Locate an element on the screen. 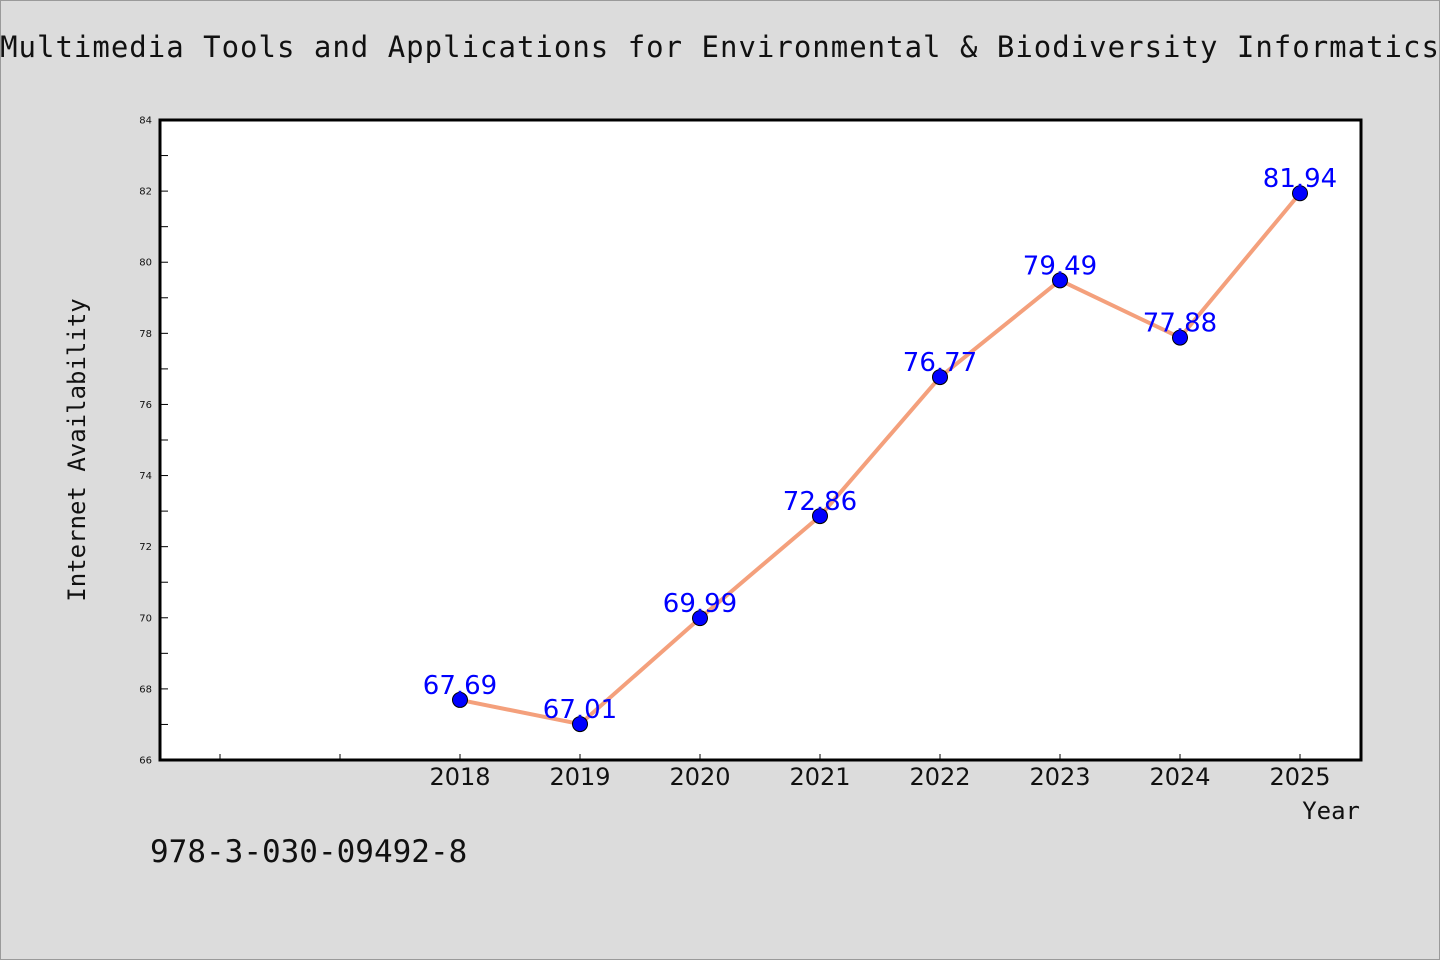  data-point-2019 is located at coordinates (580, 724).